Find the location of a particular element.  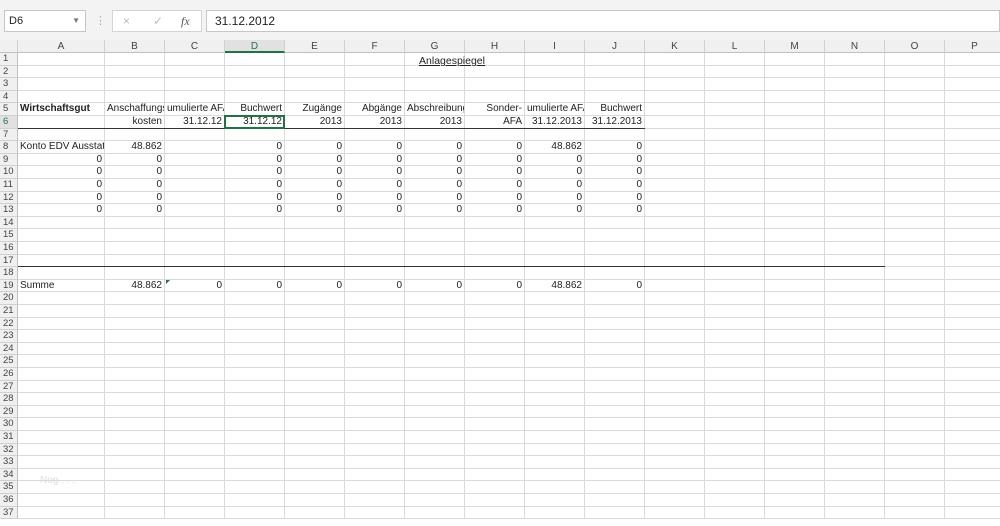

cell-P7 is located at coordinates (972, 135).